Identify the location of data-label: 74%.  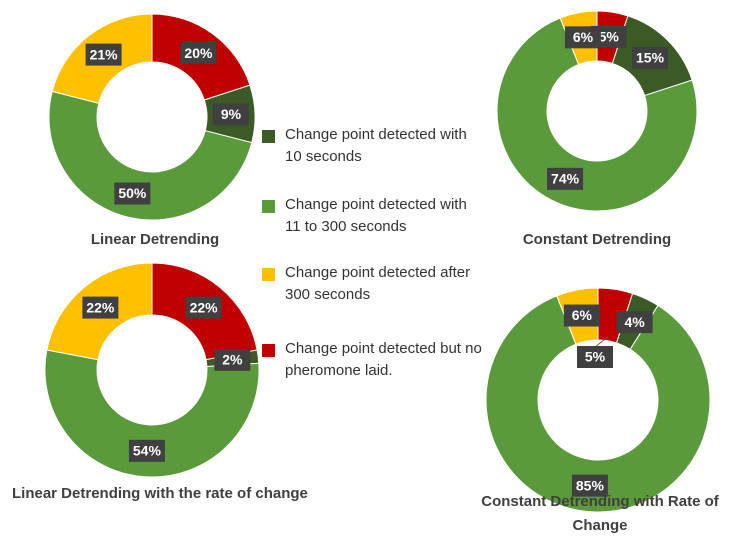
(565, 179).